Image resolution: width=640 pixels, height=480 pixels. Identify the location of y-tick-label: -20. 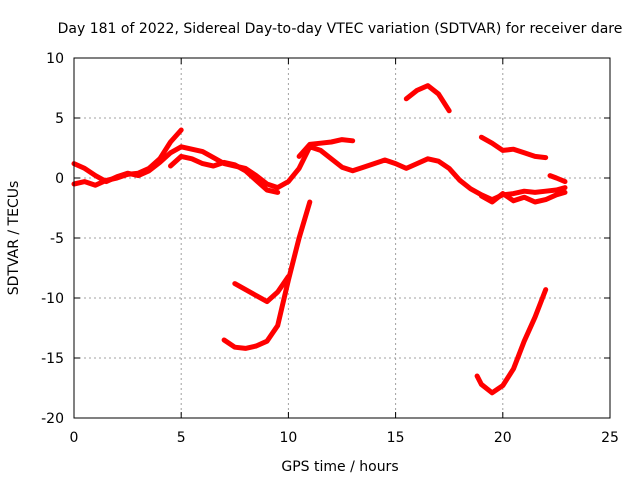
(52, 419).